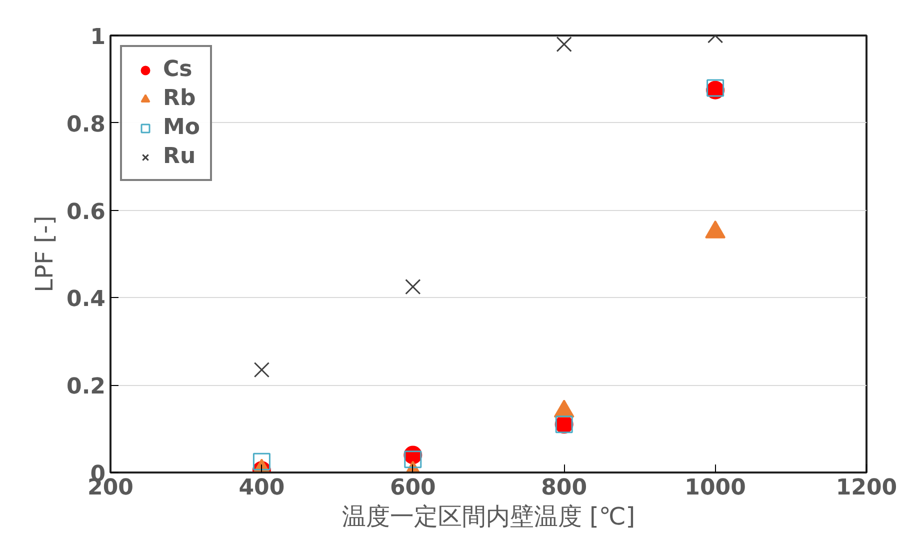 This screenshot has height=533, width=906. I want to click on legend-label: Rb, so click(179, 98).